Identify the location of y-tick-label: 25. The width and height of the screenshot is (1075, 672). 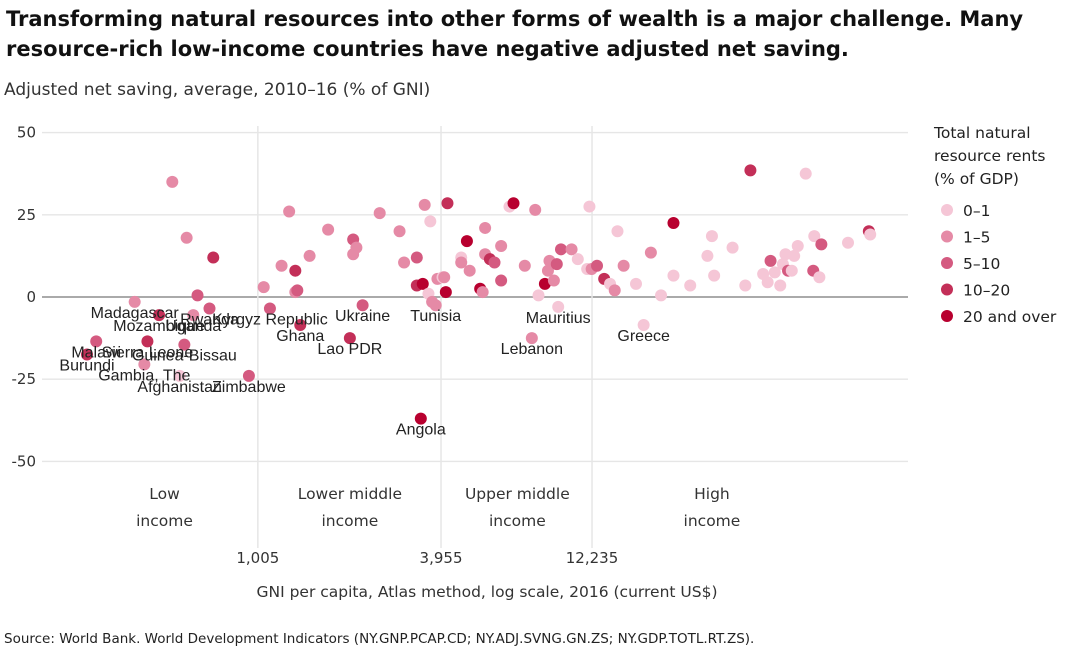
(26, 215).